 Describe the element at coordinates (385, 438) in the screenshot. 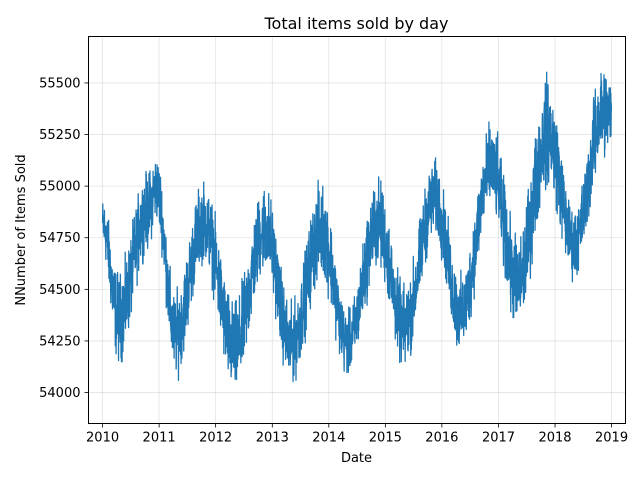

I see `x-tick-label: 2015` at that location.